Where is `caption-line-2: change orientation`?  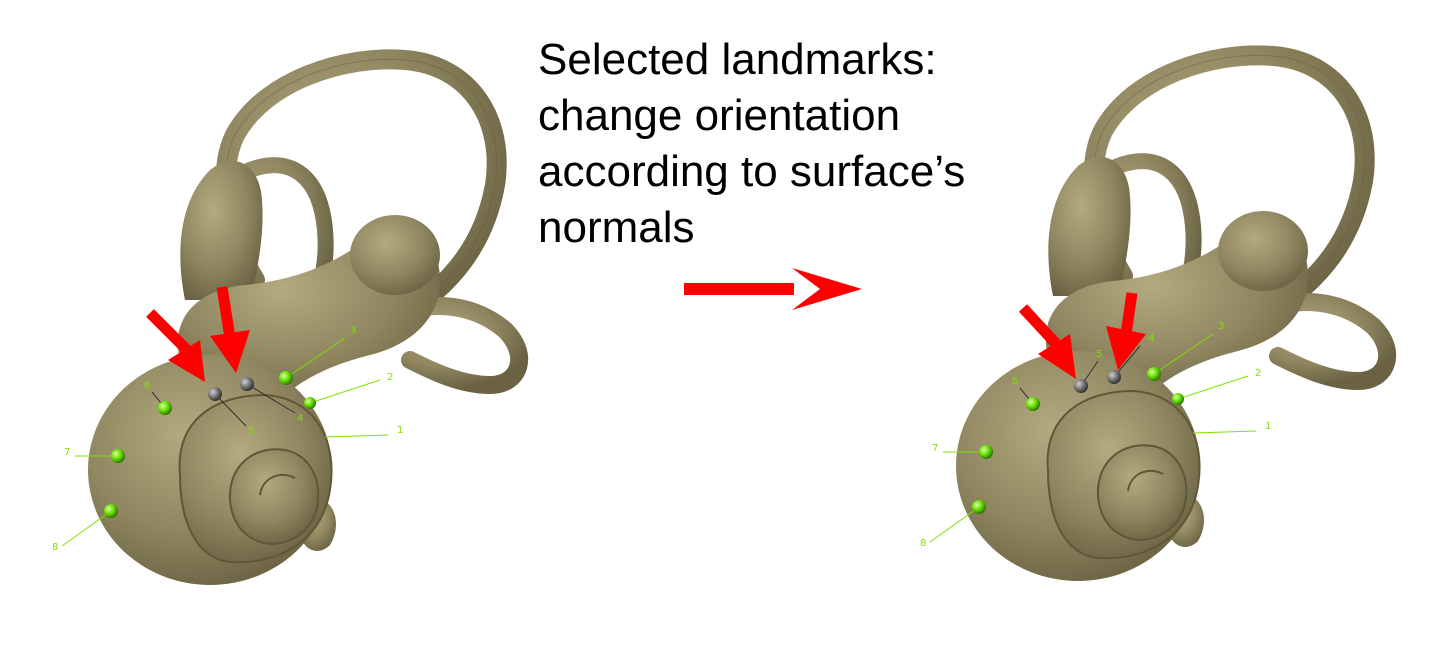 caption-line-2: change orientation is located at coordinates (719, 115).